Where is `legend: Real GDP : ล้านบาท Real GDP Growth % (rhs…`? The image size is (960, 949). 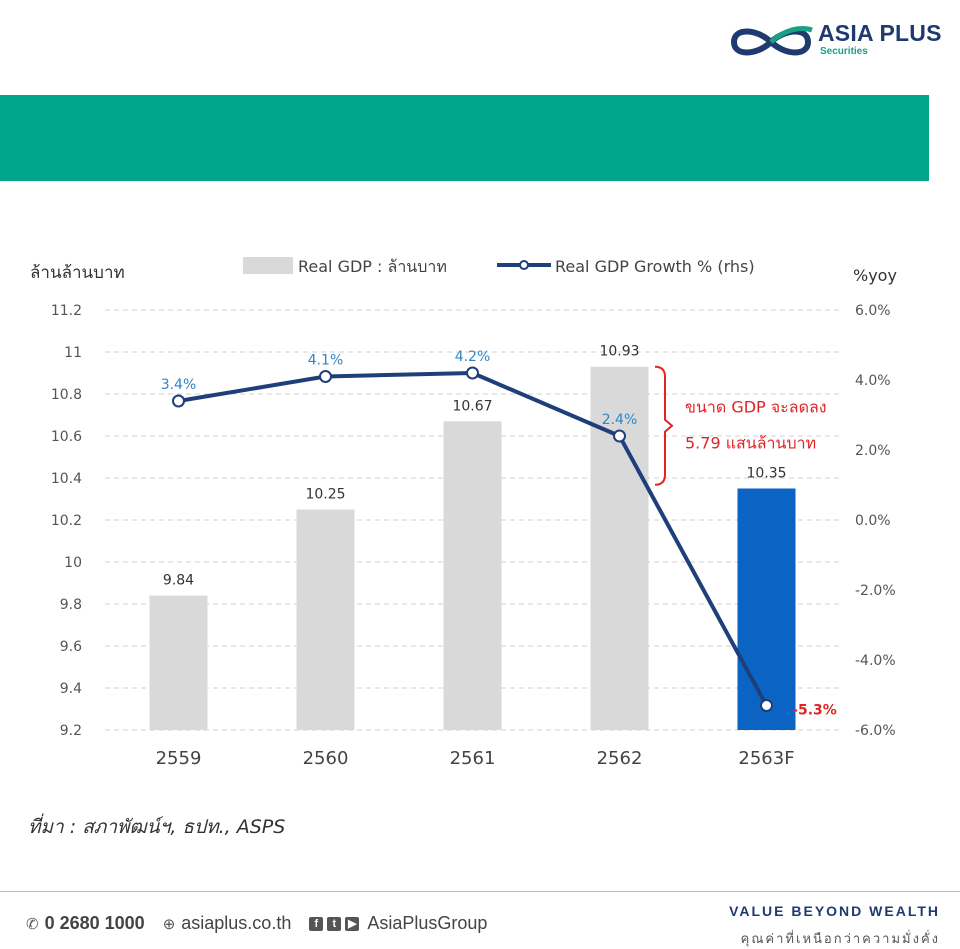 legend: Real GDP : ล้านบาท Real GDP Growth % (rhs… is located at coordinates (499, 266).